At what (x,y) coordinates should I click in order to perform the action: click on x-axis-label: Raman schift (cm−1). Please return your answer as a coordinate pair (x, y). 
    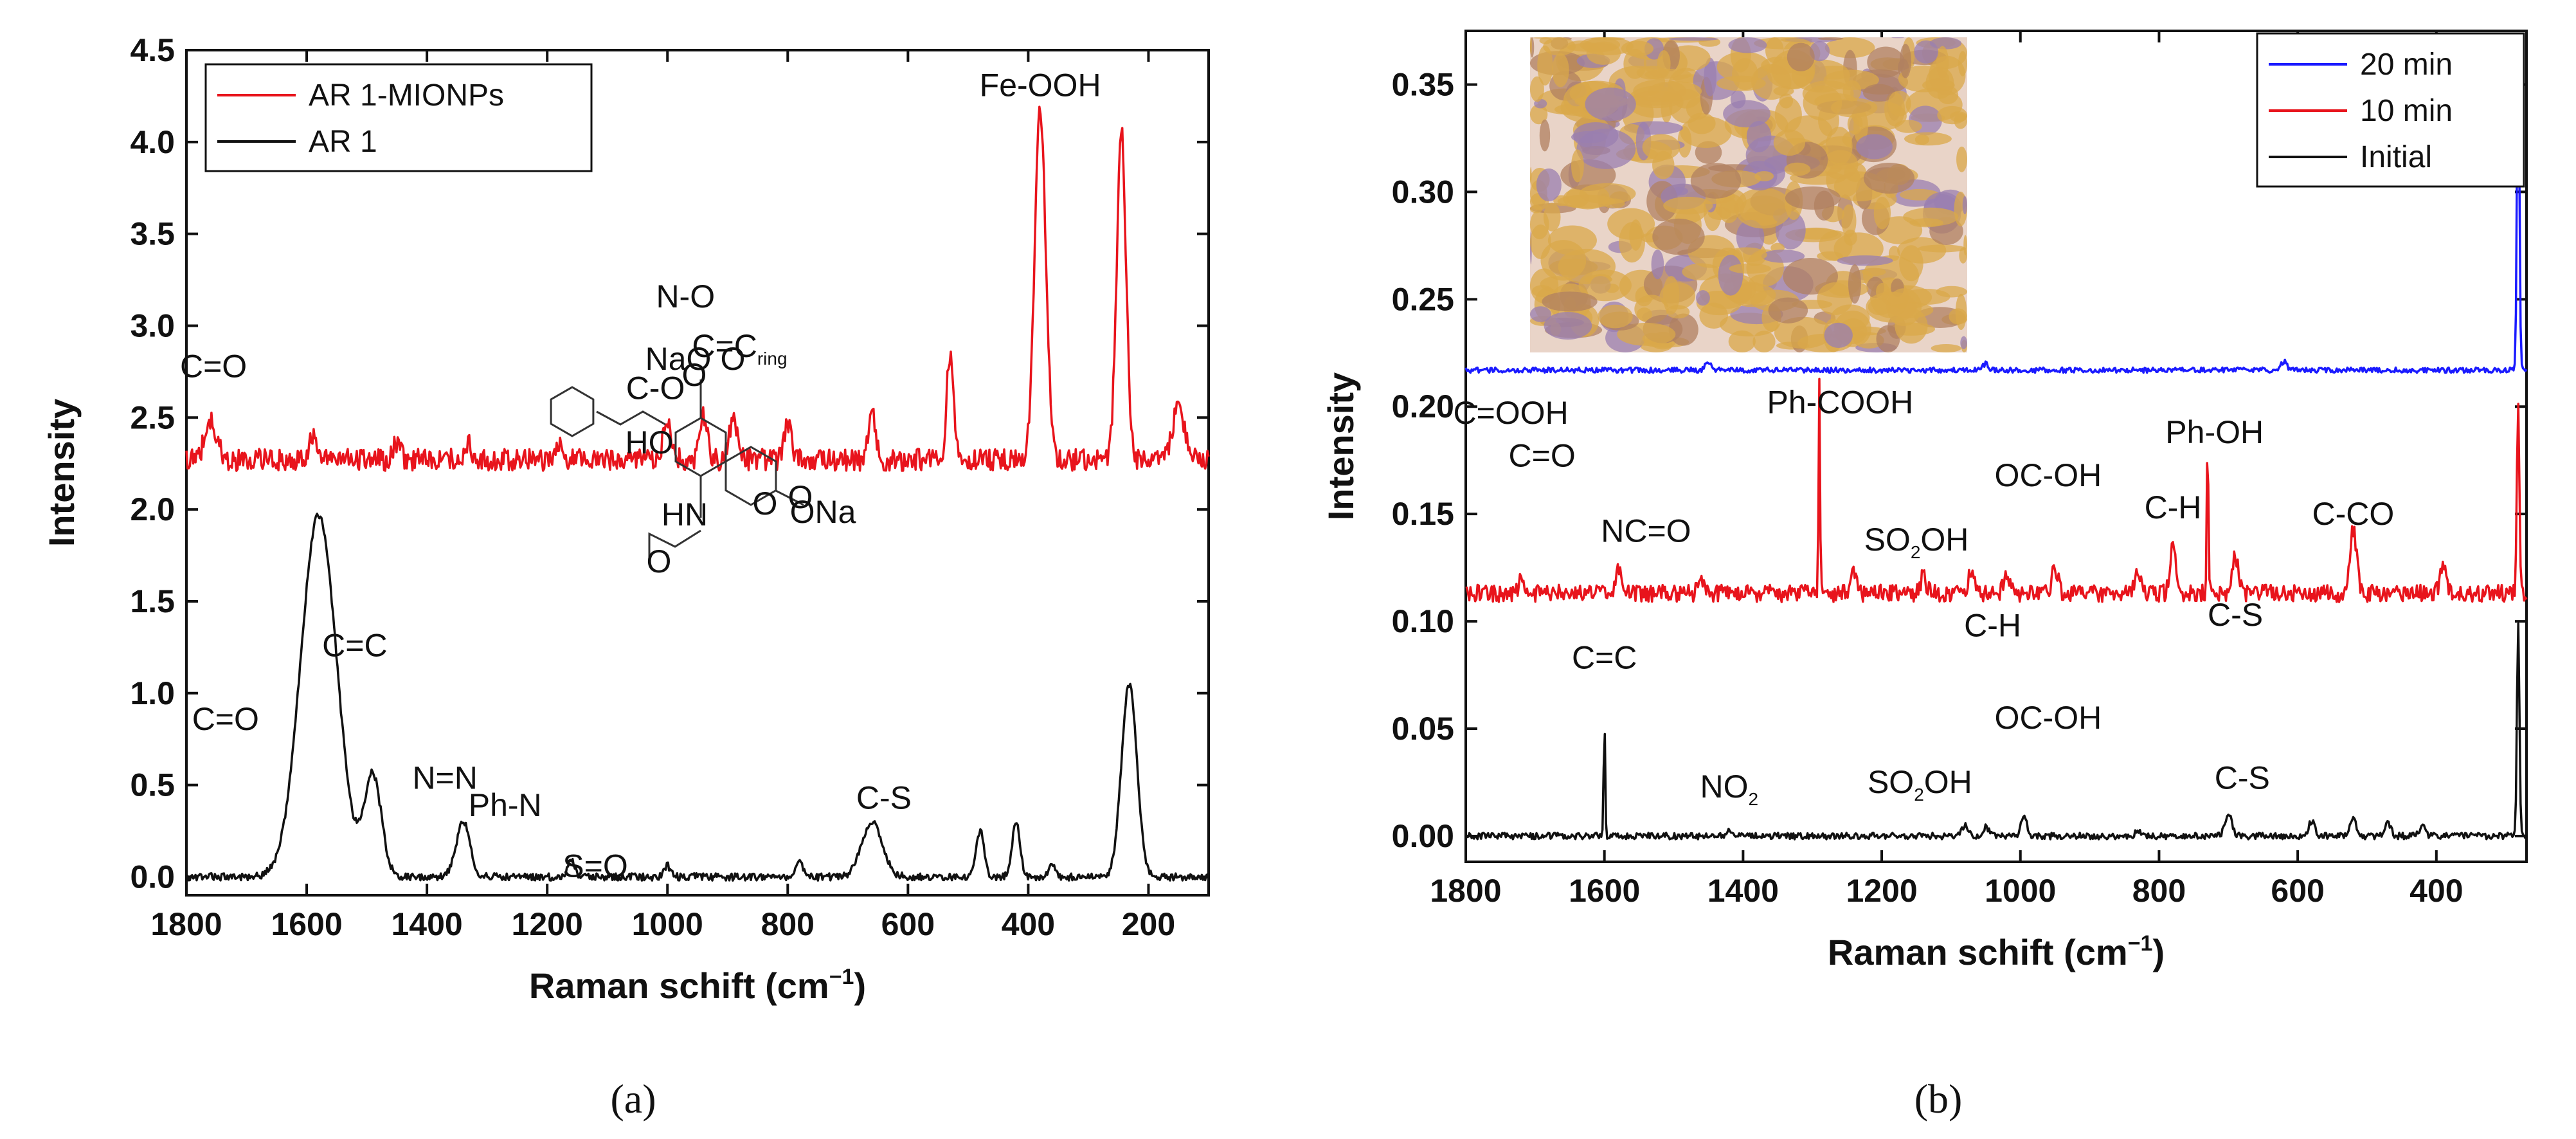
    Looking at the image, I should click on (697, 985).